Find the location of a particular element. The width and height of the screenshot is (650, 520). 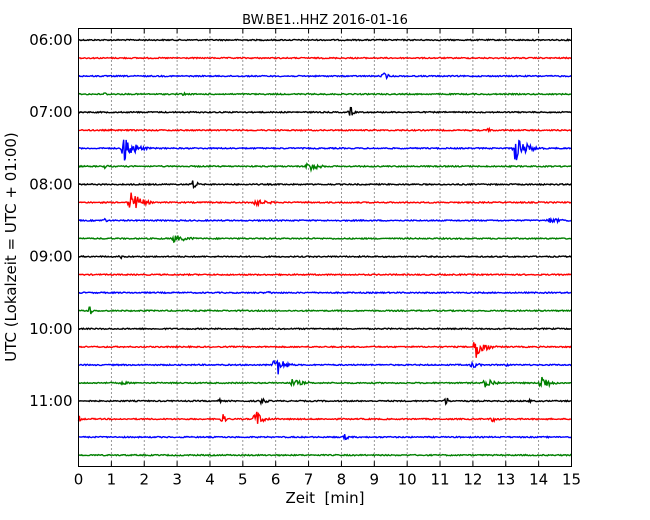

x-tick-label: 13 is located at coordinates (505, 480).